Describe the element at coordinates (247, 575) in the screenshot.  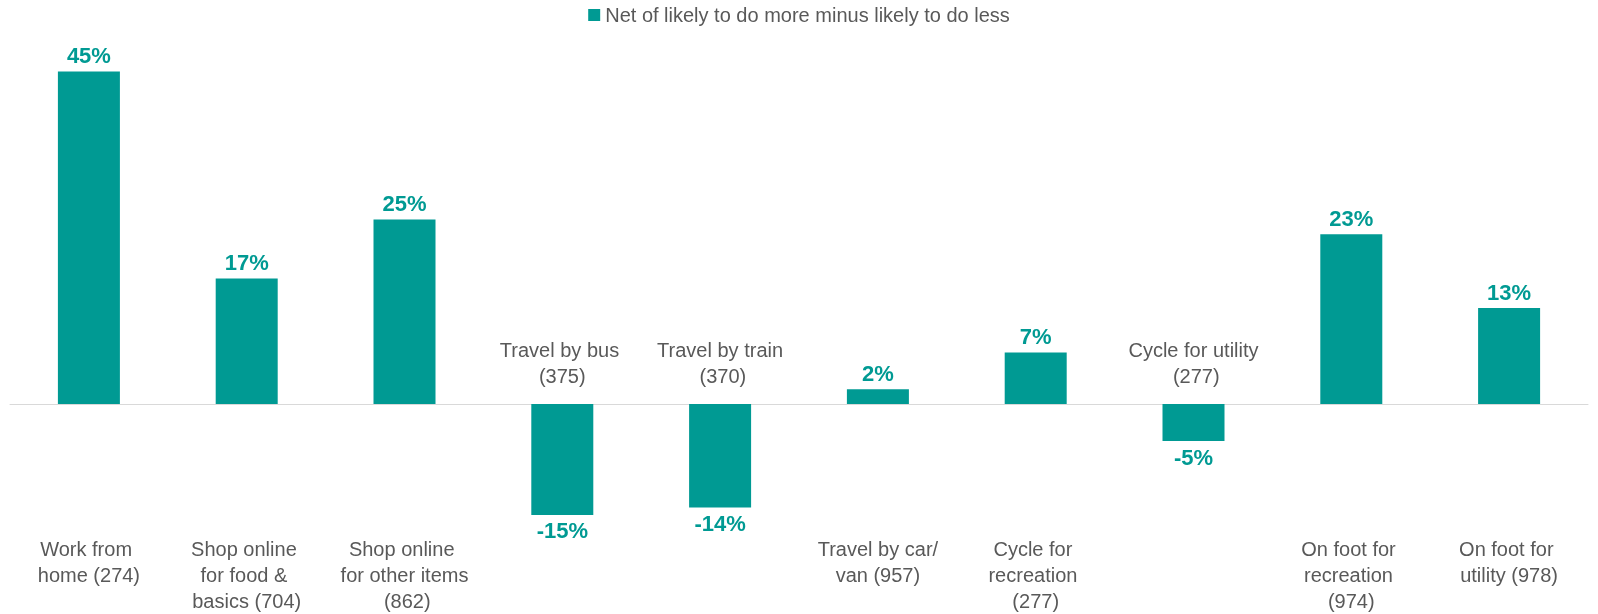
I see `x-tick-label: Shop online for food & basics (704)` at that location.